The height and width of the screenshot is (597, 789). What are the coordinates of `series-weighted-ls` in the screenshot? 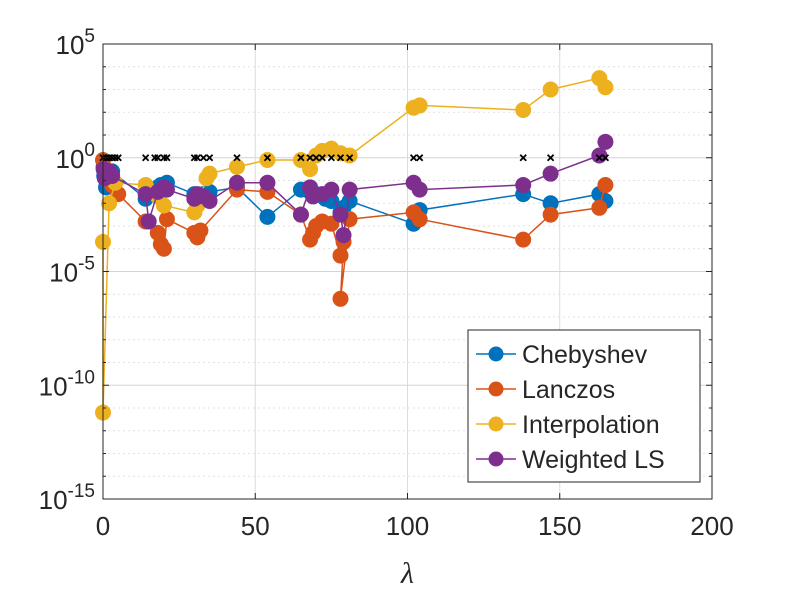 It's located at (354, 188).